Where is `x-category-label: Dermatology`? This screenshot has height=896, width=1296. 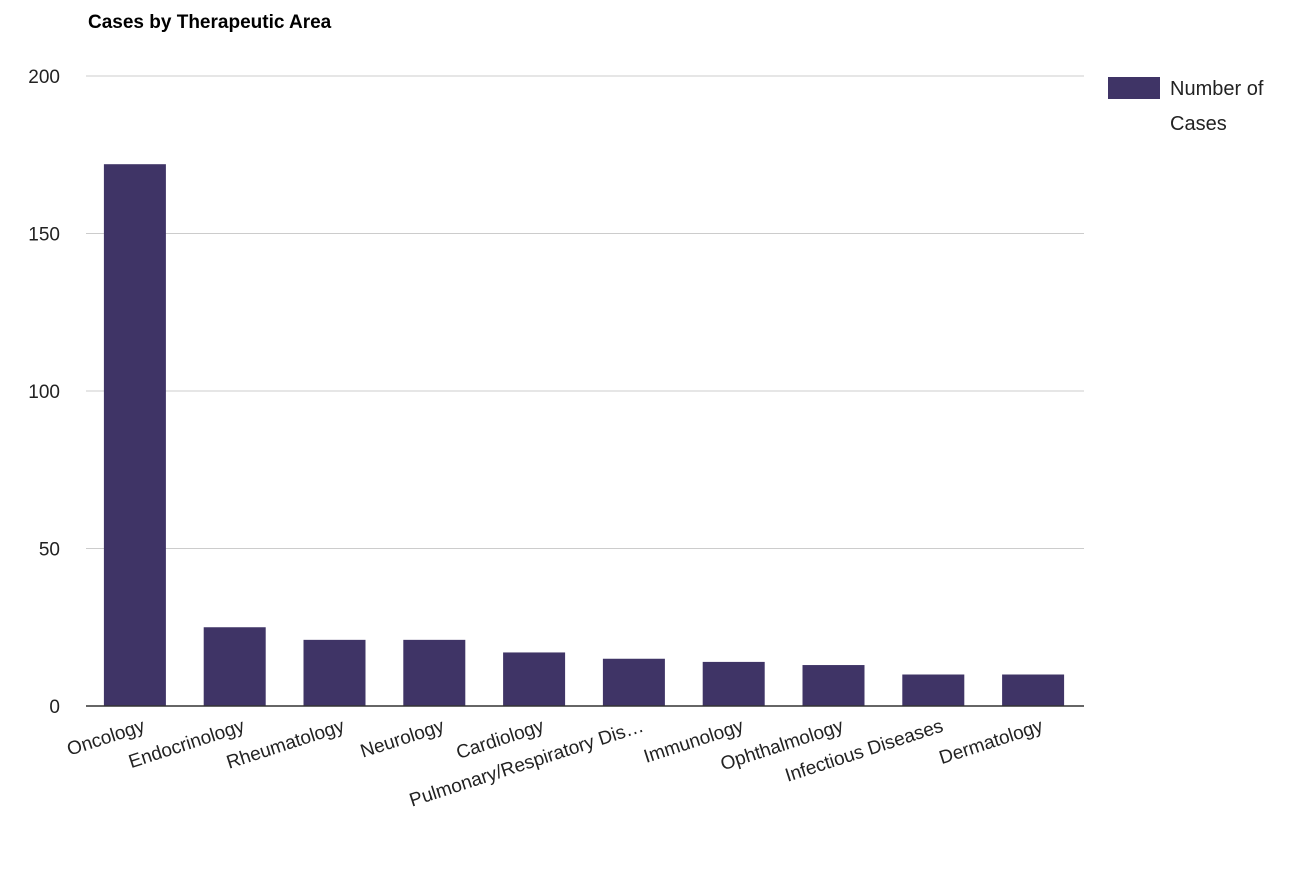 x-category-label: Dermatology is located at coordinates (991, 742).